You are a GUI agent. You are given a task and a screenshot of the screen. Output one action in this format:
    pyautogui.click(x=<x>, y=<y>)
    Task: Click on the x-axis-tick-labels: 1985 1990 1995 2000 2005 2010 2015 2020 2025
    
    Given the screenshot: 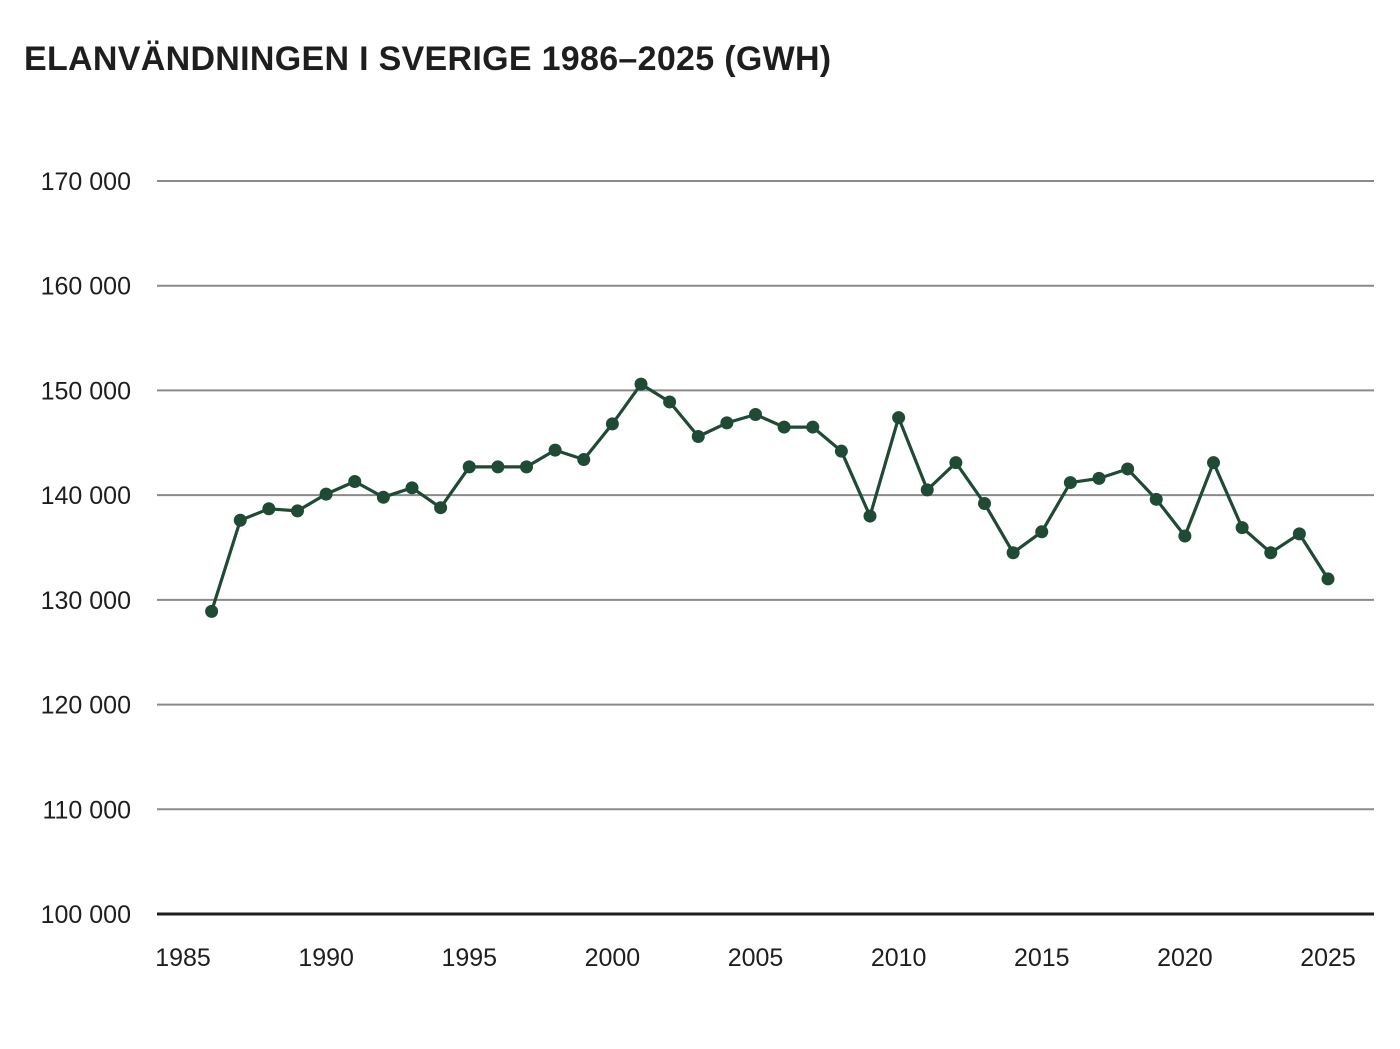 What is the action you would take?
    pyautogui.click(x=755, y=958)
    